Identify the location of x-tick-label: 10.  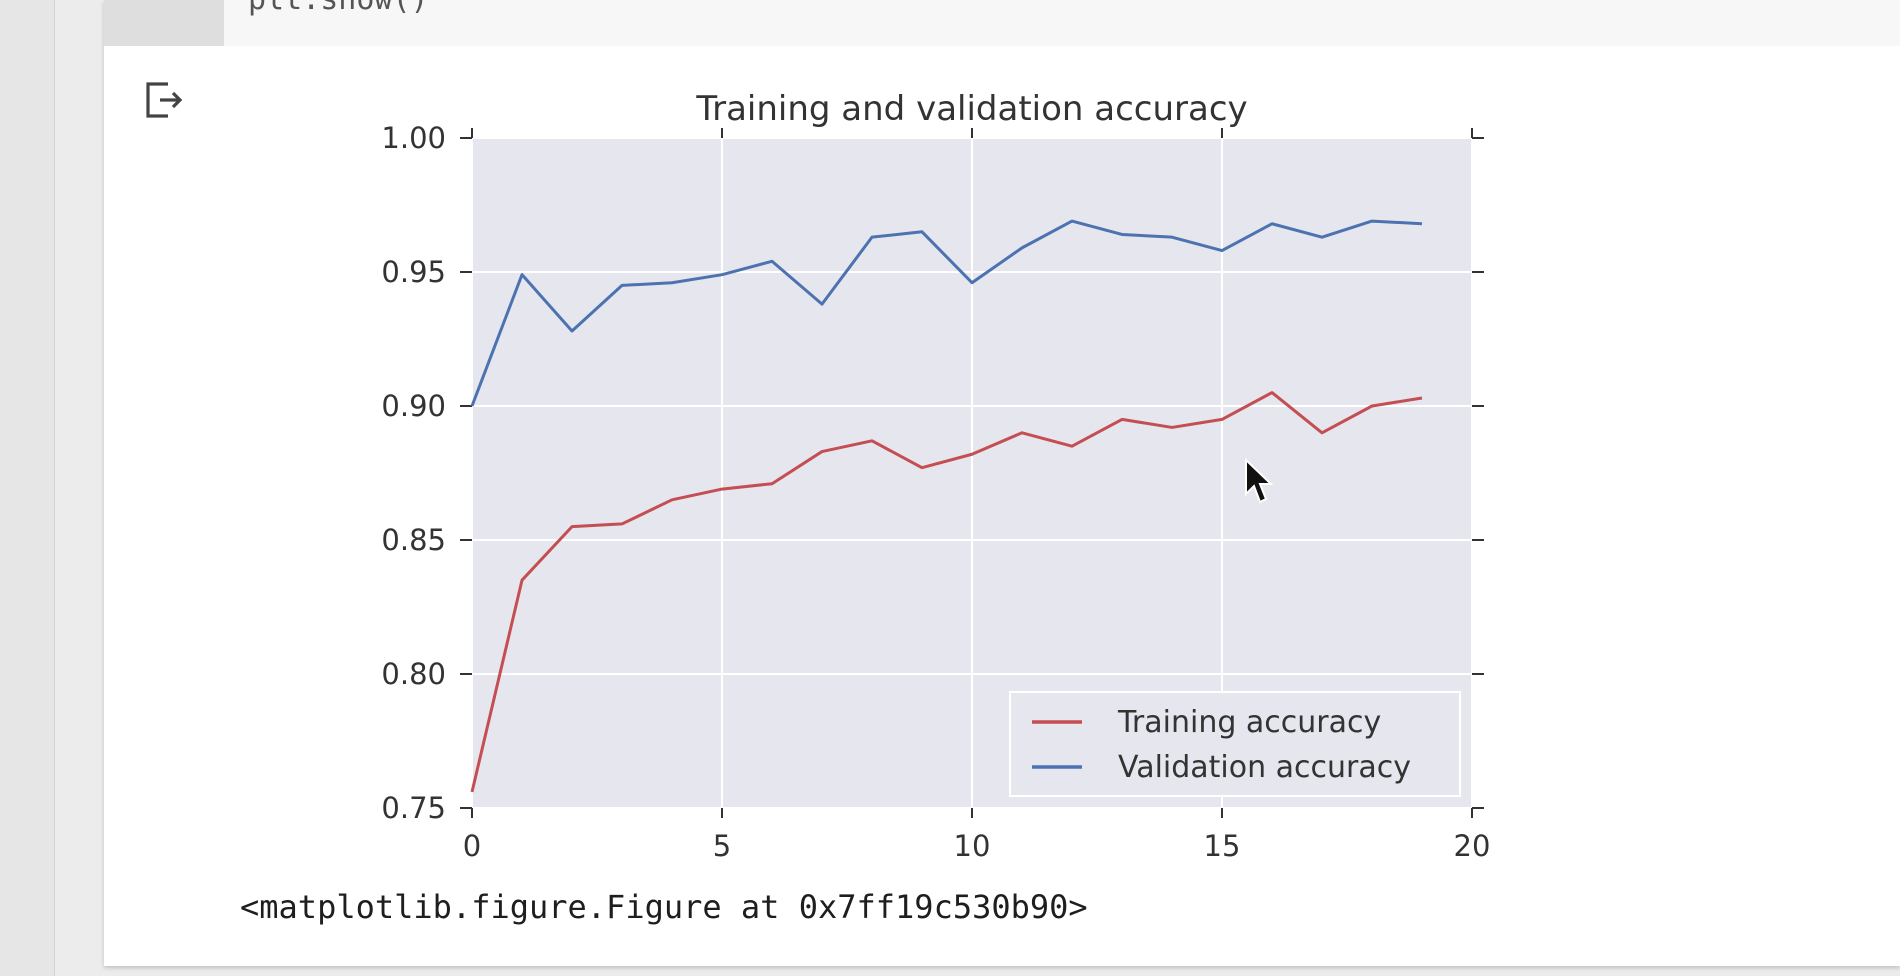
(972, 846).